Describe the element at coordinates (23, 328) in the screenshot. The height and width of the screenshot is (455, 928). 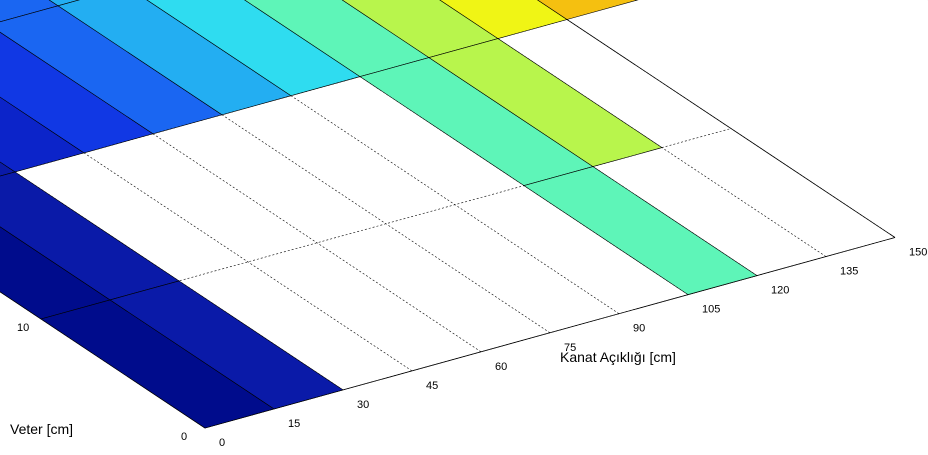
I see `y-tick-label: 10` at that location.